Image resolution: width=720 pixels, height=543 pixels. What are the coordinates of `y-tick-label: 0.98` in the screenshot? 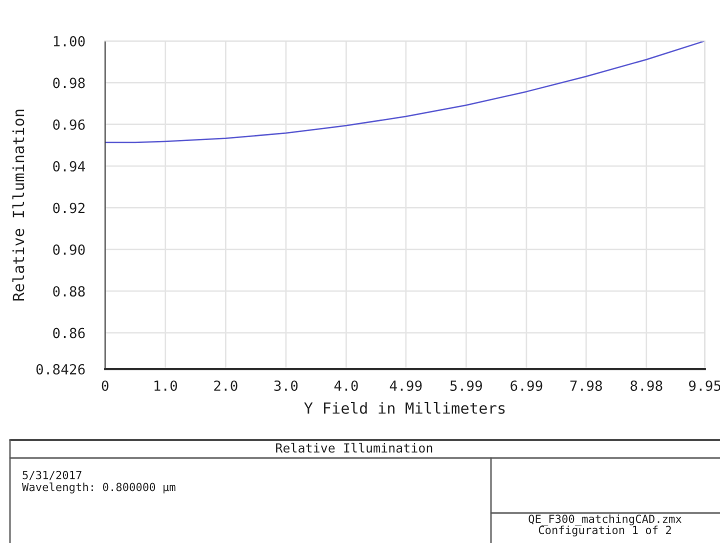 It's located at (69, 83).